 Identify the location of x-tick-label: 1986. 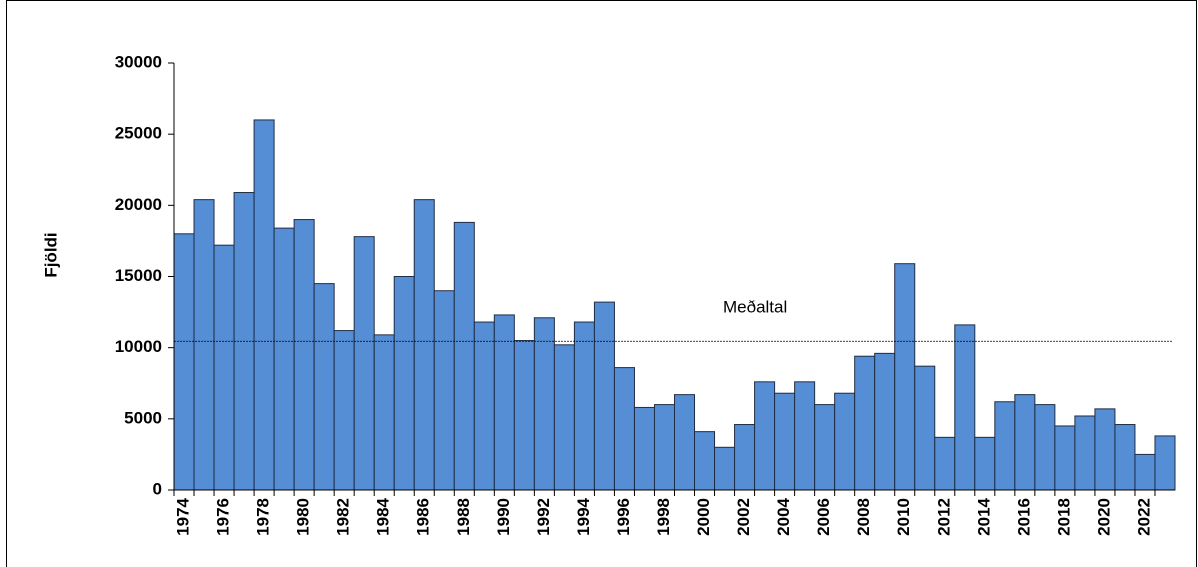
(423, 517).